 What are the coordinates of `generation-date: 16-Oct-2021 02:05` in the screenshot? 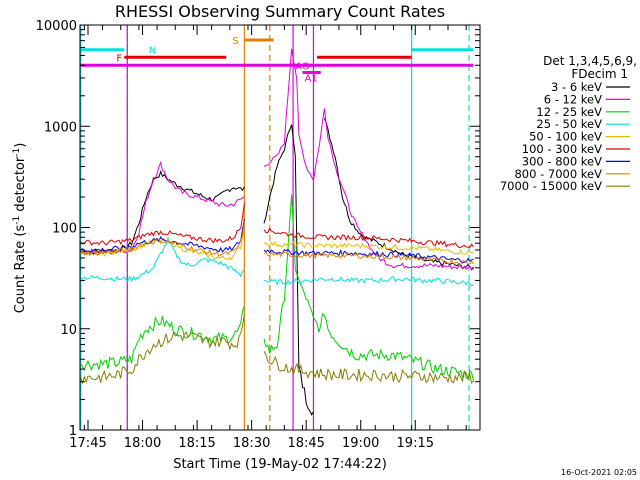 It's located at (599, 472).